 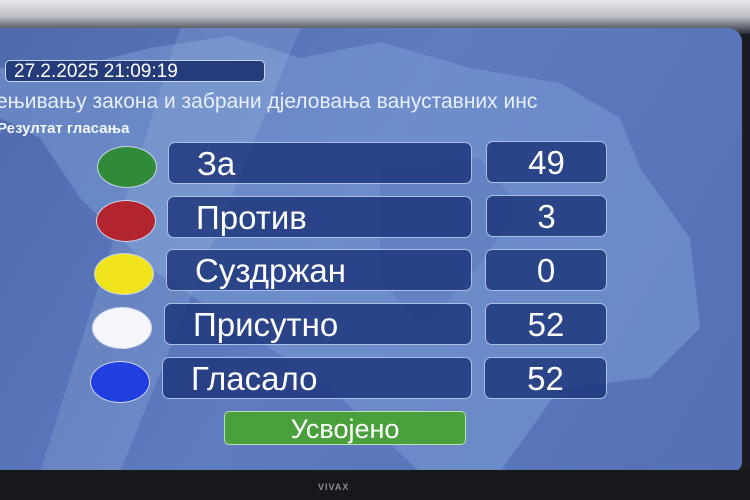 I want to click on results-heading: Резултат гласања, so click(x=65, y=128).